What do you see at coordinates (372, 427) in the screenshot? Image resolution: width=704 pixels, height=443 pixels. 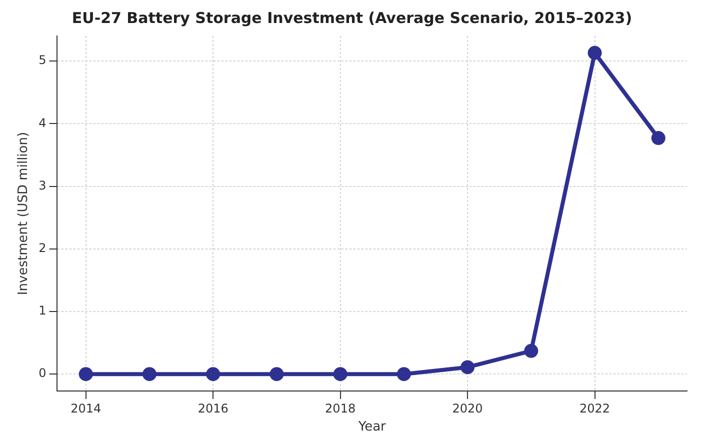 I see `x-axis-title: Year` at bounding box center [372, 427].